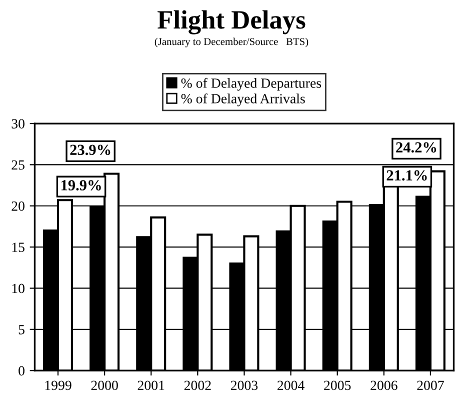  I want to click on legend-label: % of Delayed Departures, so click(251, 84).